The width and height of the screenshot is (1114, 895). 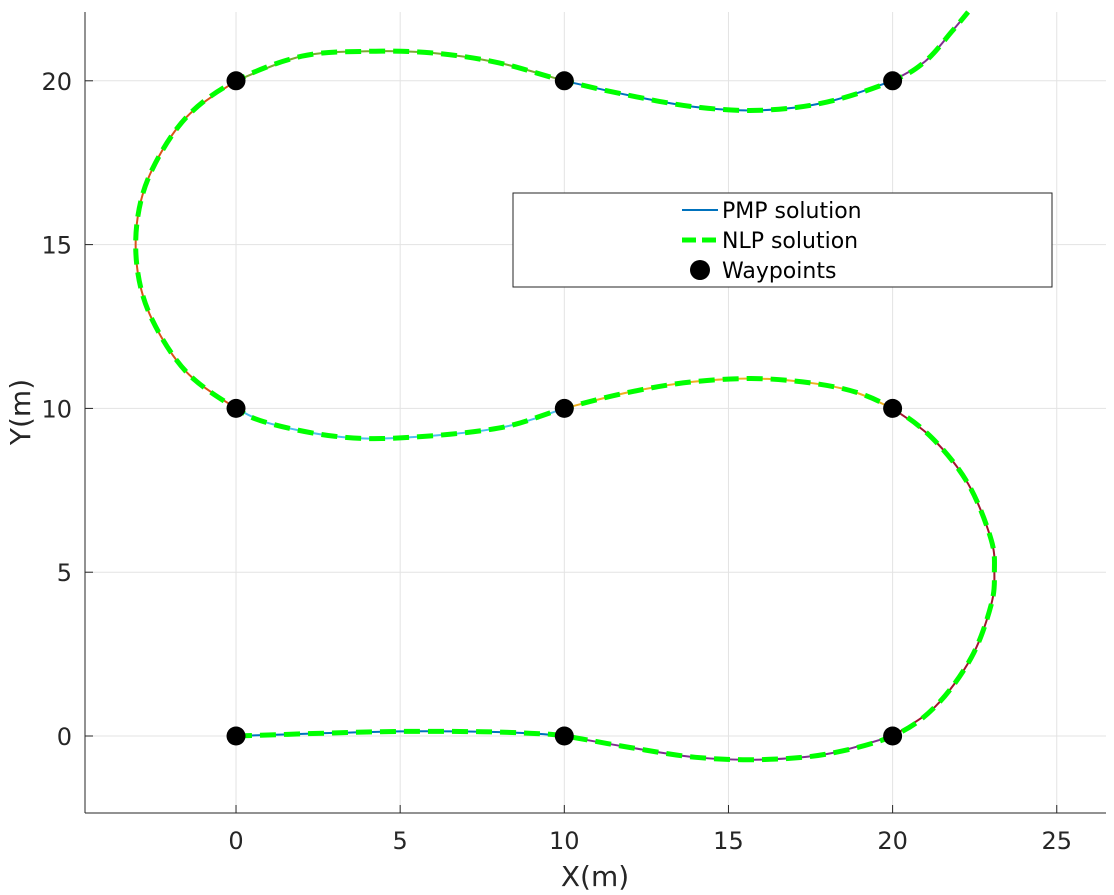 I want to click on legend: PMP solution NLP solution Waypoints, so click(x=782, y=240).